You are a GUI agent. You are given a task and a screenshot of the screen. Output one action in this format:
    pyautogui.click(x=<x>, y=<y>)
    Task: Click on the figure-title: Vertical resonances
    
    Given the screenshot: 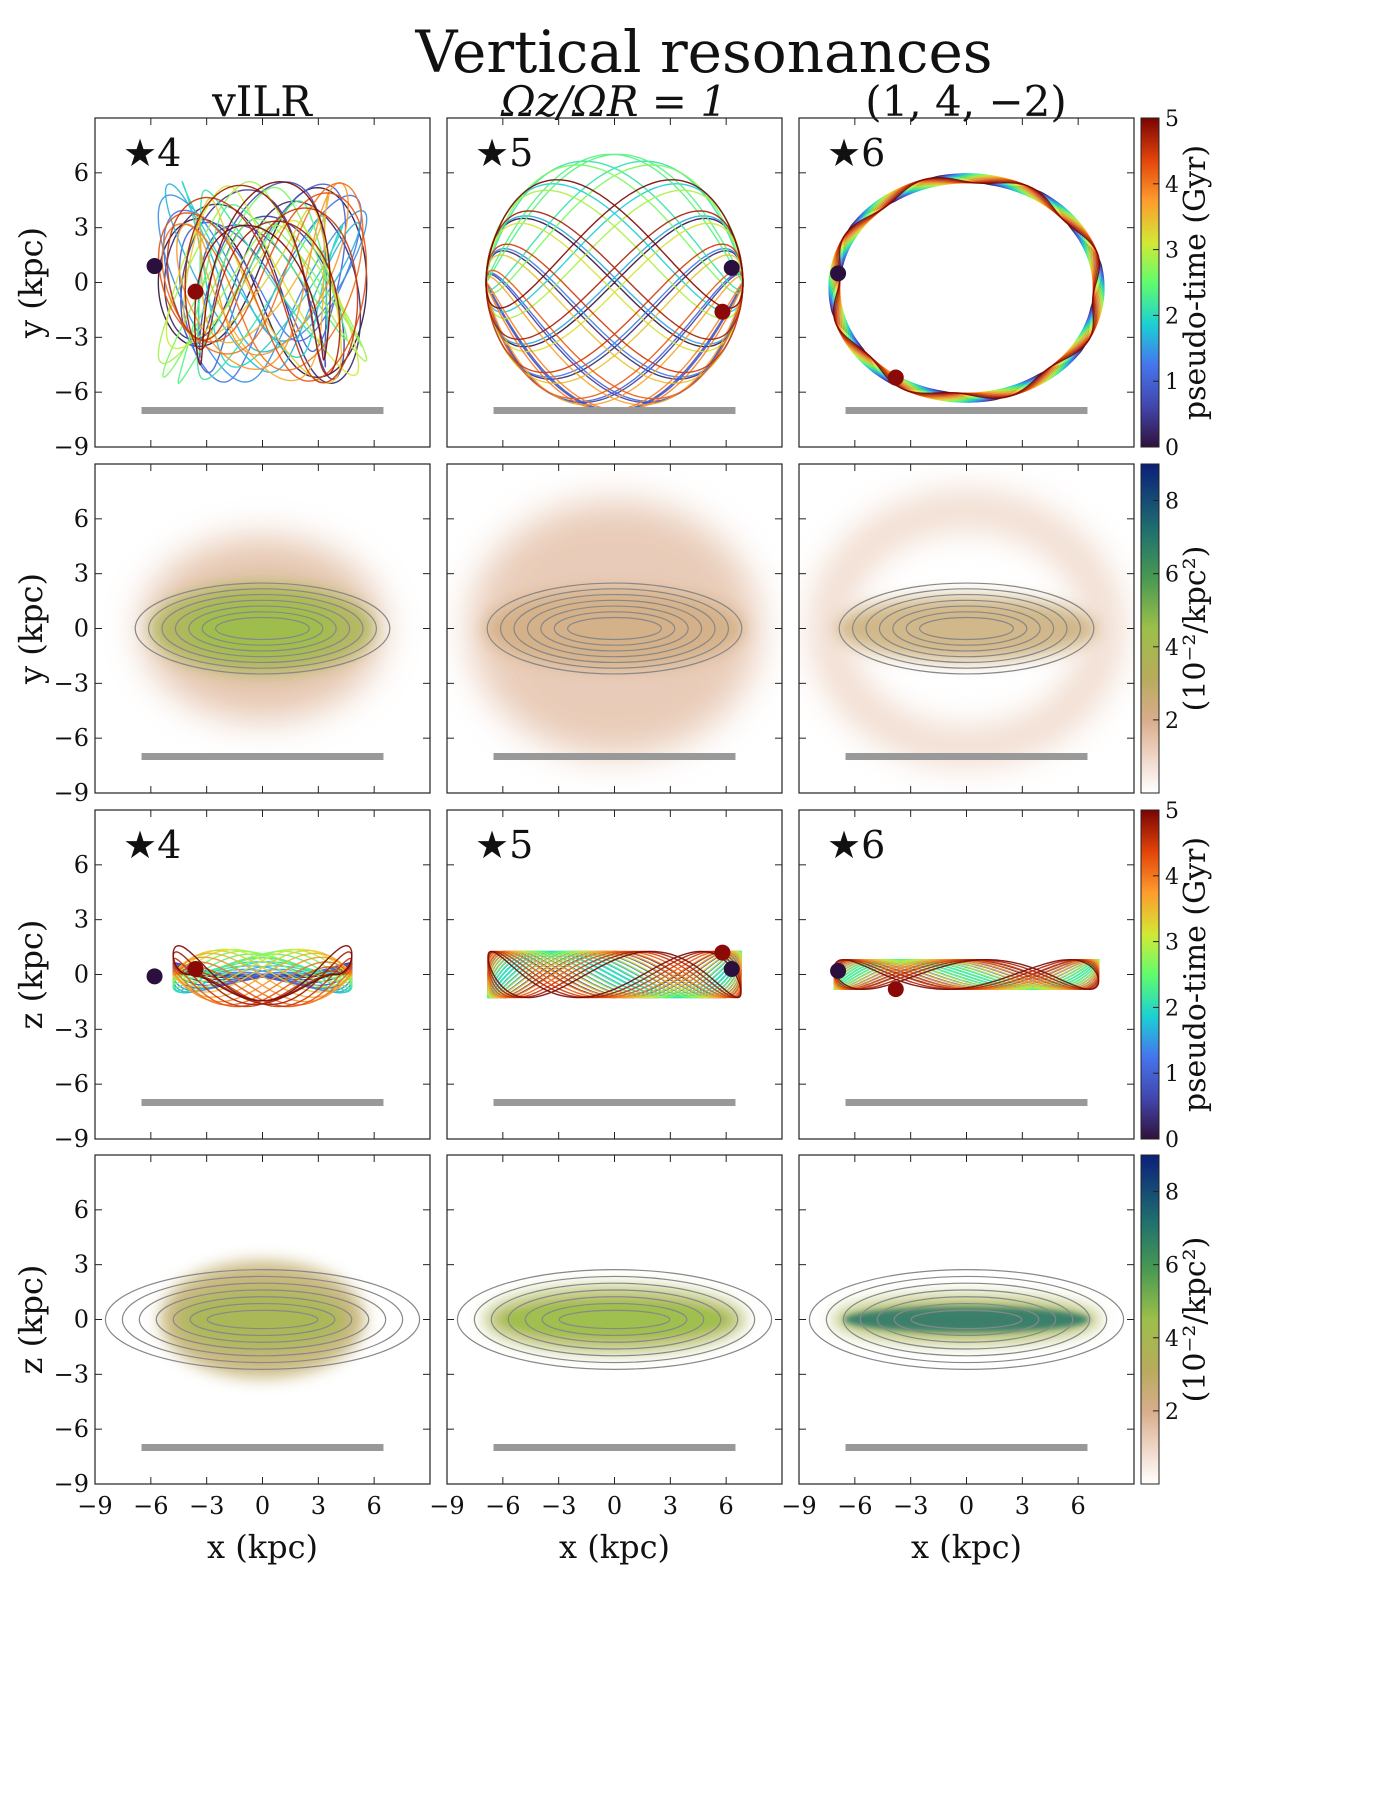 What is the action you would take?
    pyautogui.click(x=703, y=52)
    